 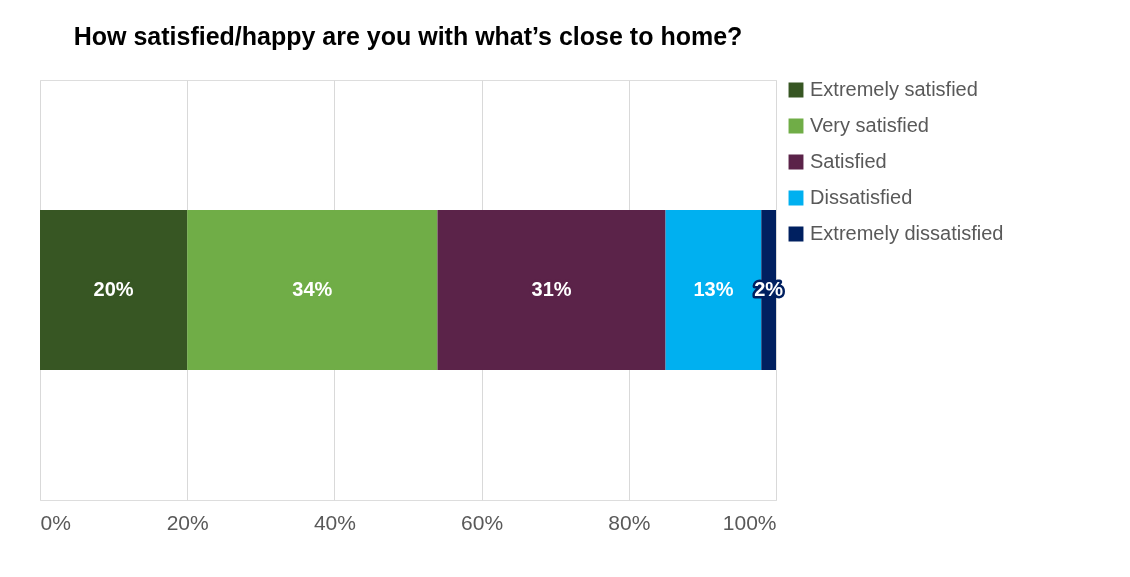 What do you see at coordinates (848, 161) in the screenshot?
I see `legend-label: Satisfied` at bounding box center [848, 161].